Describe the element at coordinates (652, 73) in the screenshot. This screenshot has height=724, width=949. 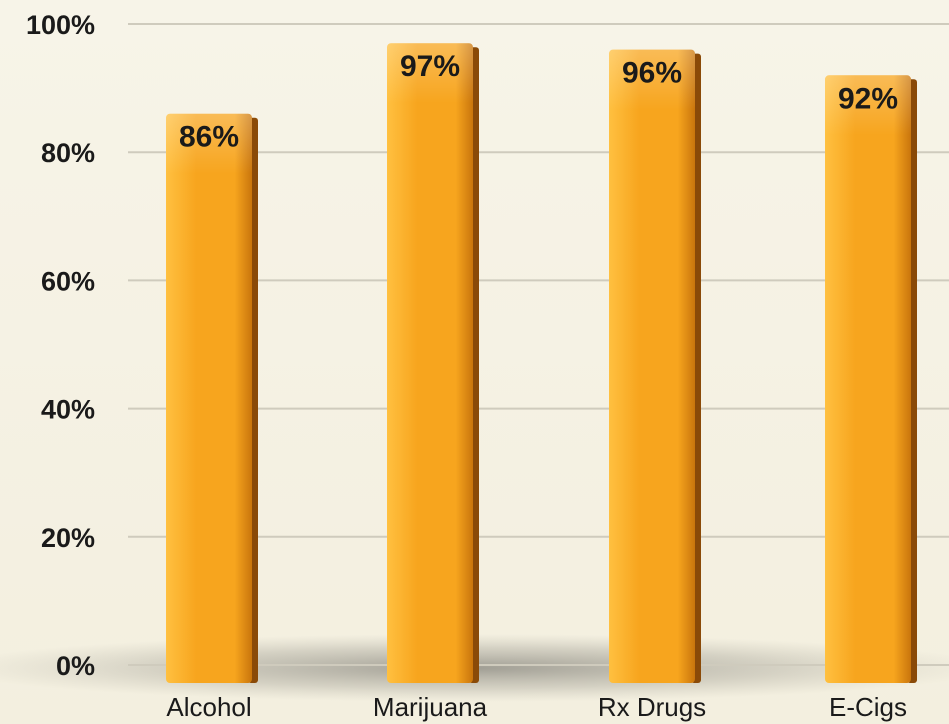
I see `bar-value-label: 96%` at that location.